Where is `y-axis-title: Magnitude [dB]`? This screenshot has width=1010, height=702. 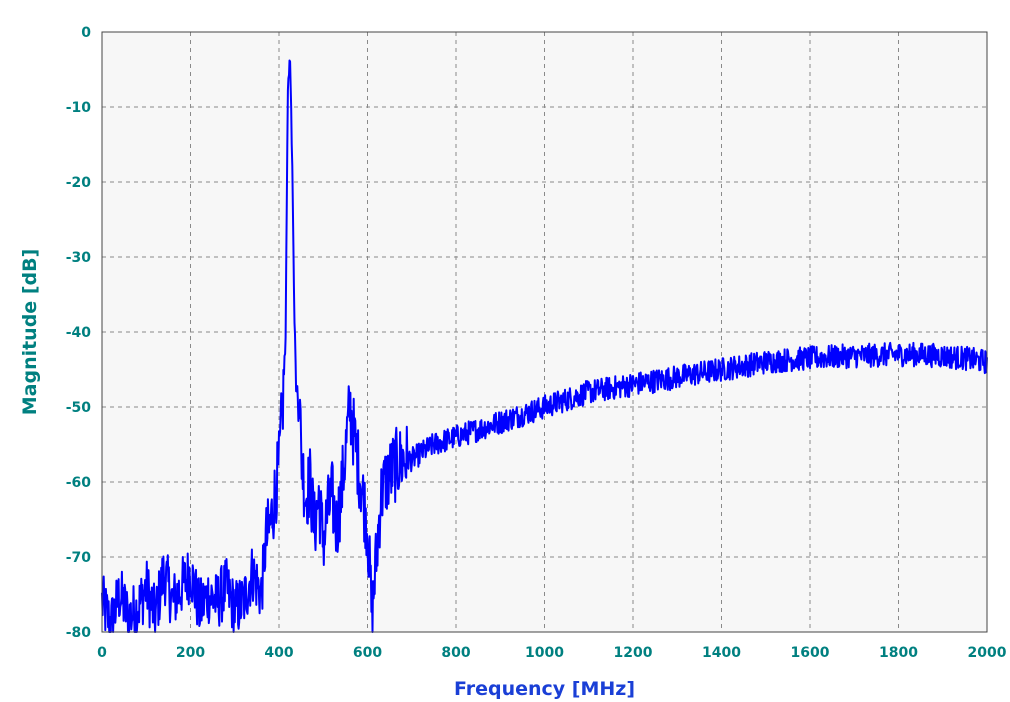 y-axis-title: Magnitude [dB] is located at coordinates (30, 332).